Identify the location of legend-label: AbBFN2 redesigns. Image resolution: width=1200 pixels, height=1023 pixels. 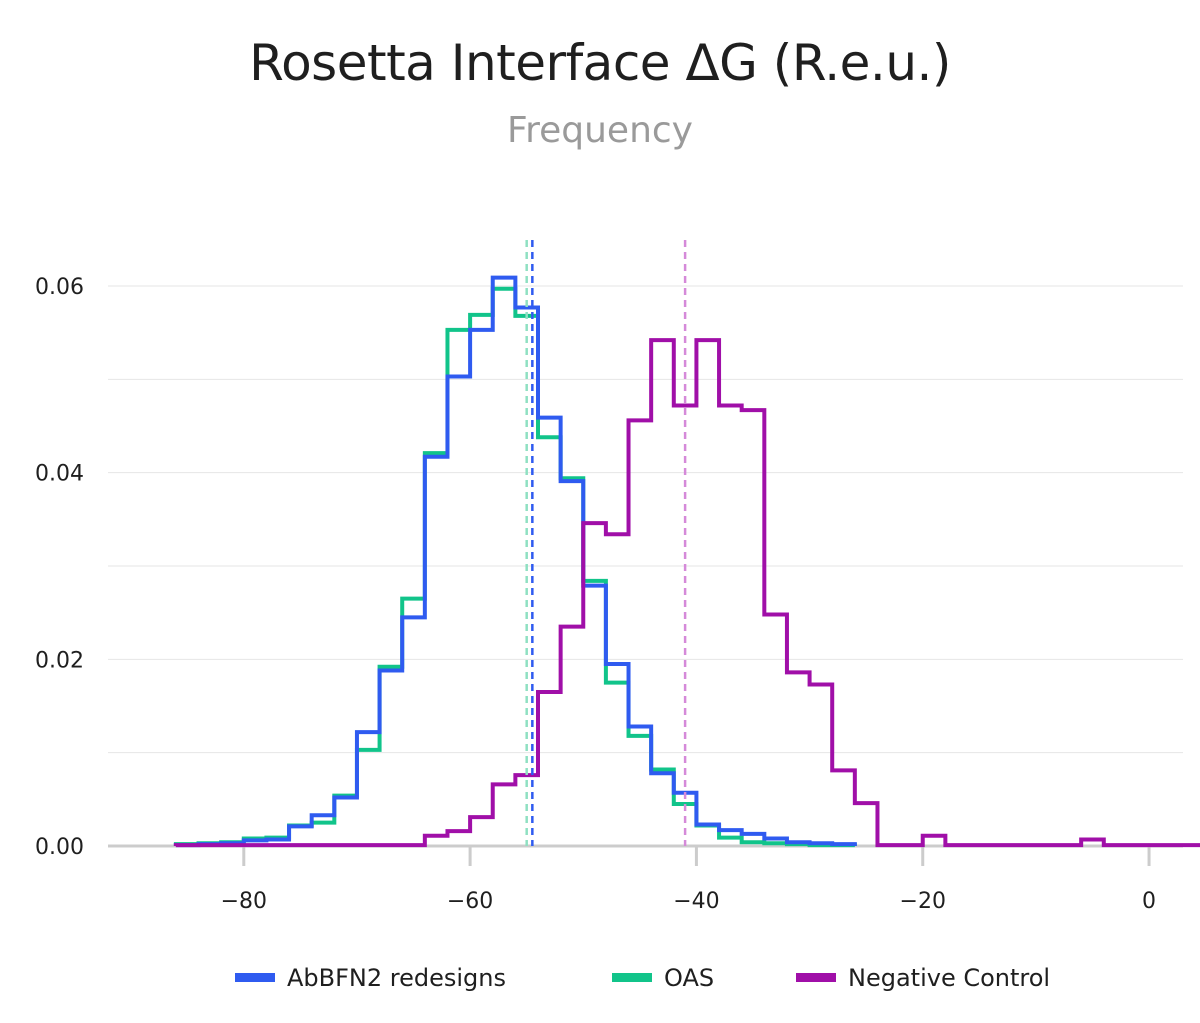
(396, 978).